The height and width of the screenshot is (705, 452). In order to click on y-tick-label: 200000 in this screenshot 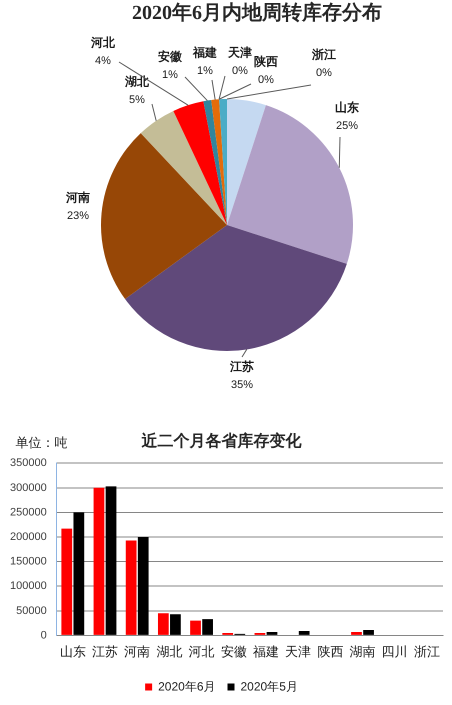, I will do `click(28, 537)`.